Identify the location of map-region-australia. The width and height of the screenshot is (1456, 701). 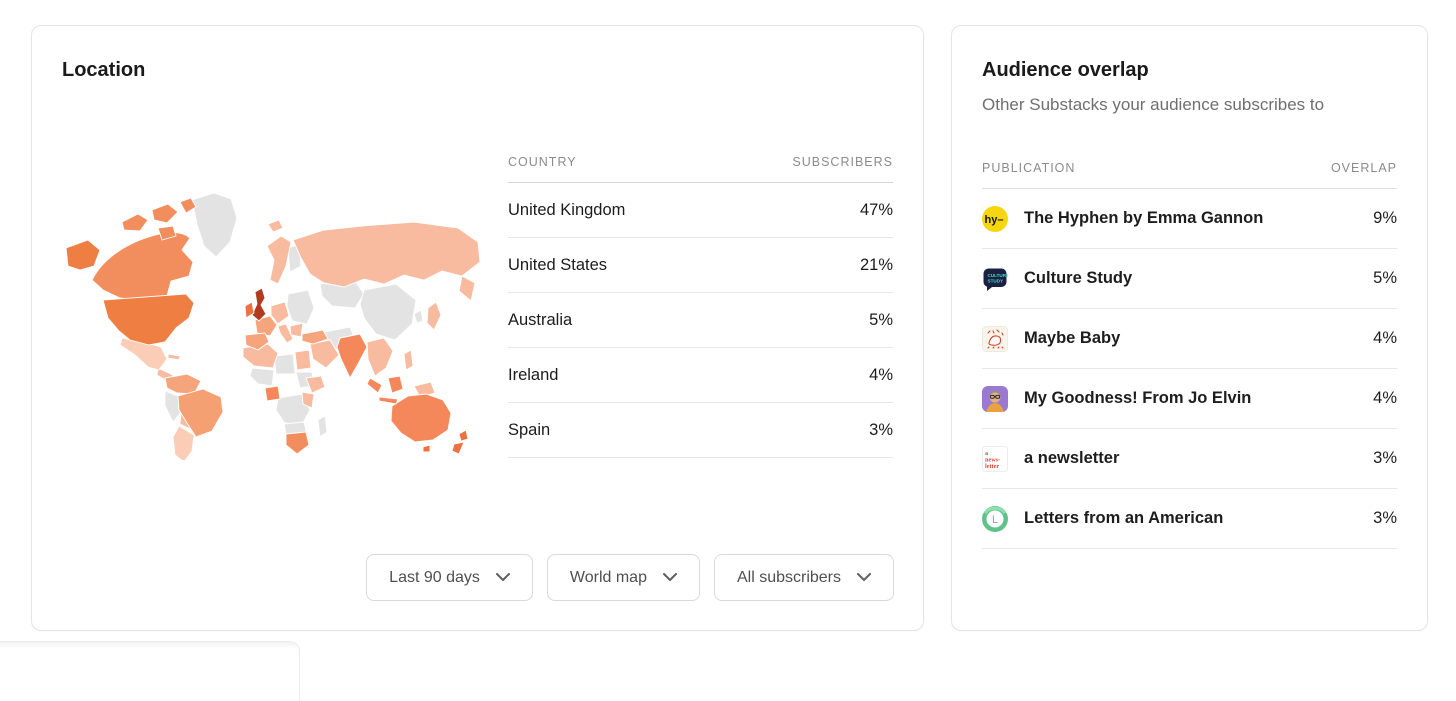
(421, 418).